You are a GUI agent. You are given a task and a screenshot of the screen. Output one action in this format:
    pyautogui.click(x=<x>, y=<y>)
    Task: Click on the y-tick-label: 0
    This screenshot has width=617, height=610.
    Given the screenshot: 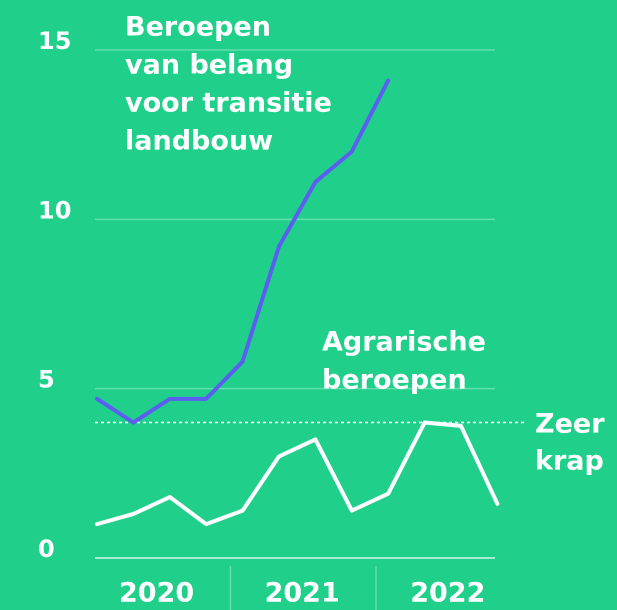 What is the action you would take?
    pyautogui.click(x=46, y=549)
    